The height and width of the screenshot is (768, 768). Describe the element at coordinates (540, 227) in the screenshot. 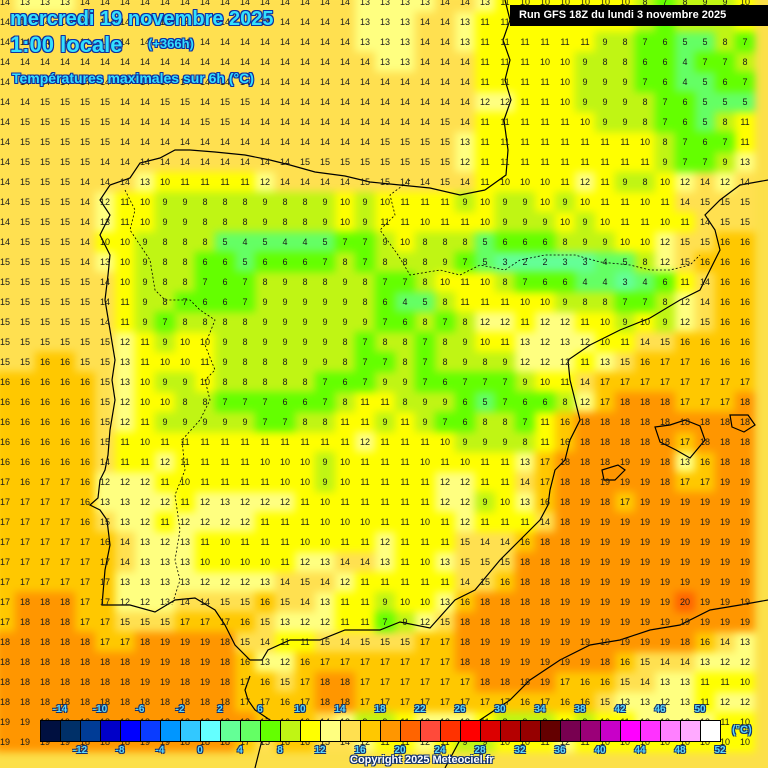

I see `border-line` at that location.